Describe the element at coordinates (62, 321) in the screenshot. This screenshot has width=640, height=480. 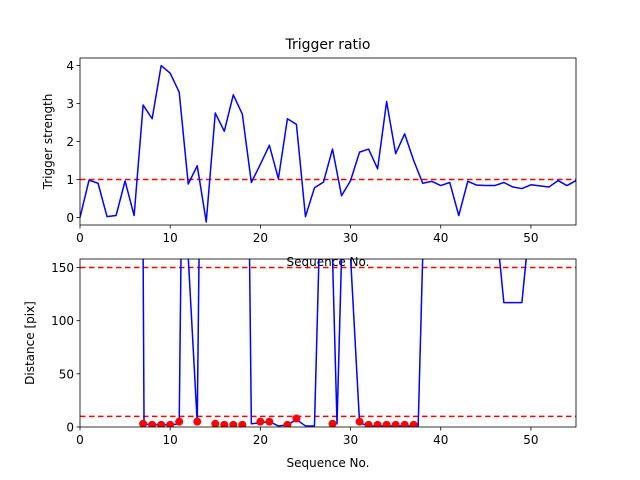
I see `y-tick-label: 100` at that location.